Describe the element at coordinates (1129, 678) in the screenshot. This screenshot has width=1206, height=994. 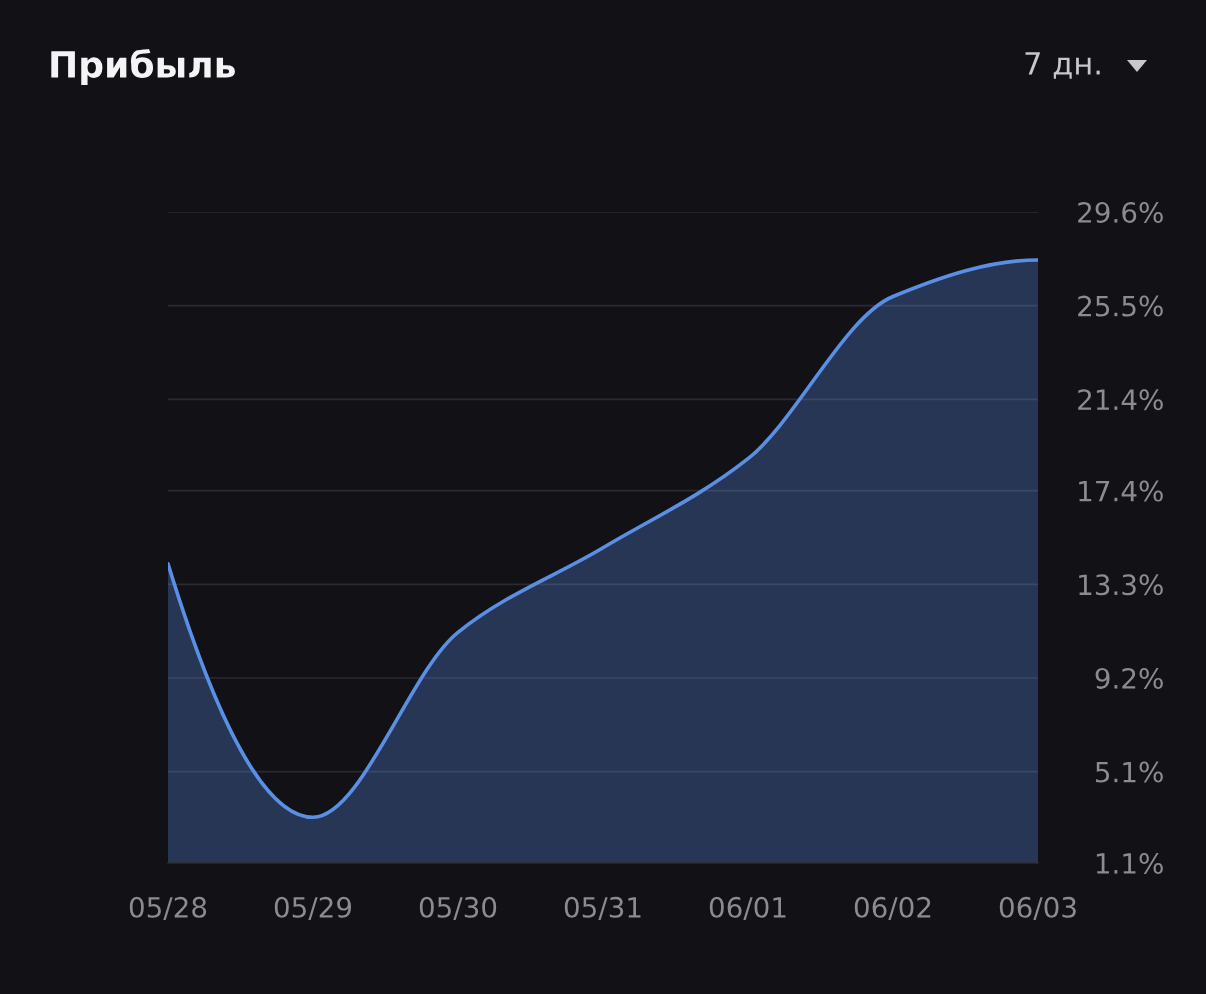
I see `y-tick-label: 9.2%` at that location.